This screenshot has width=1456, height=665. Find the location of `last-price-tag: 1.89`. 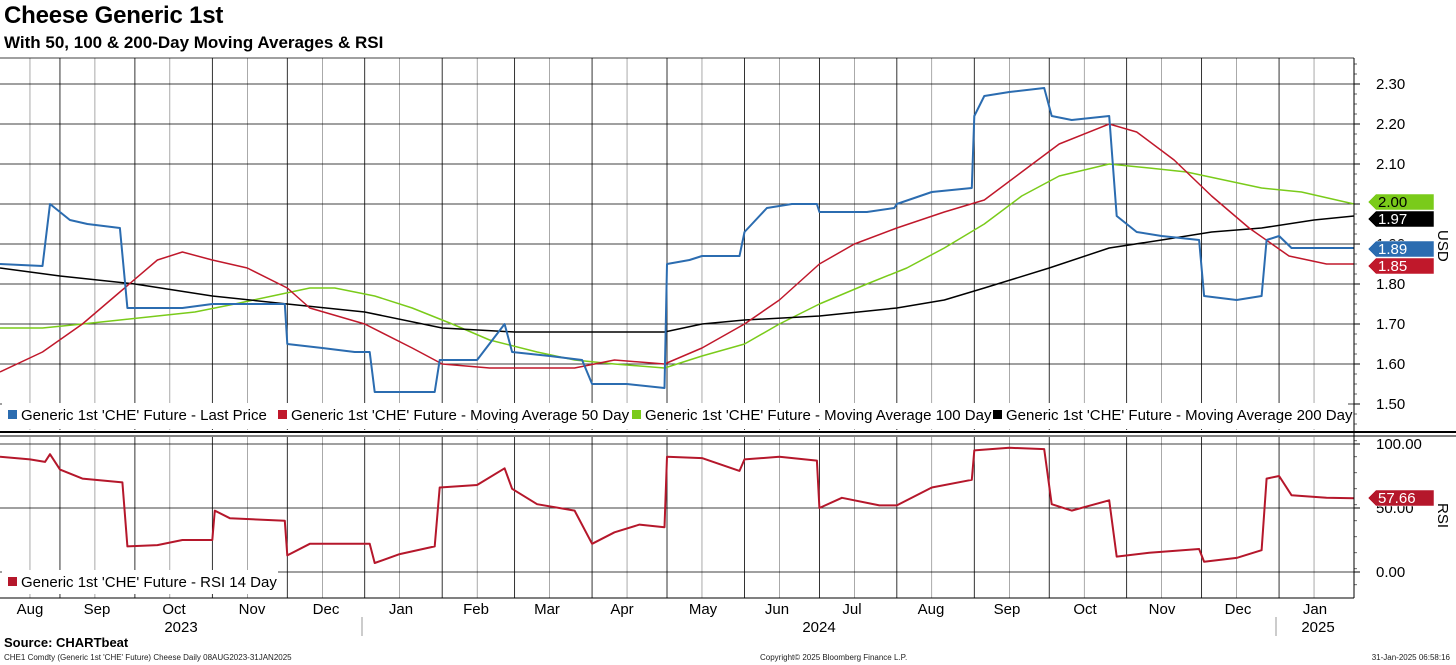

last-price-tag: 1.89 is located at coordinates (1401, 249).